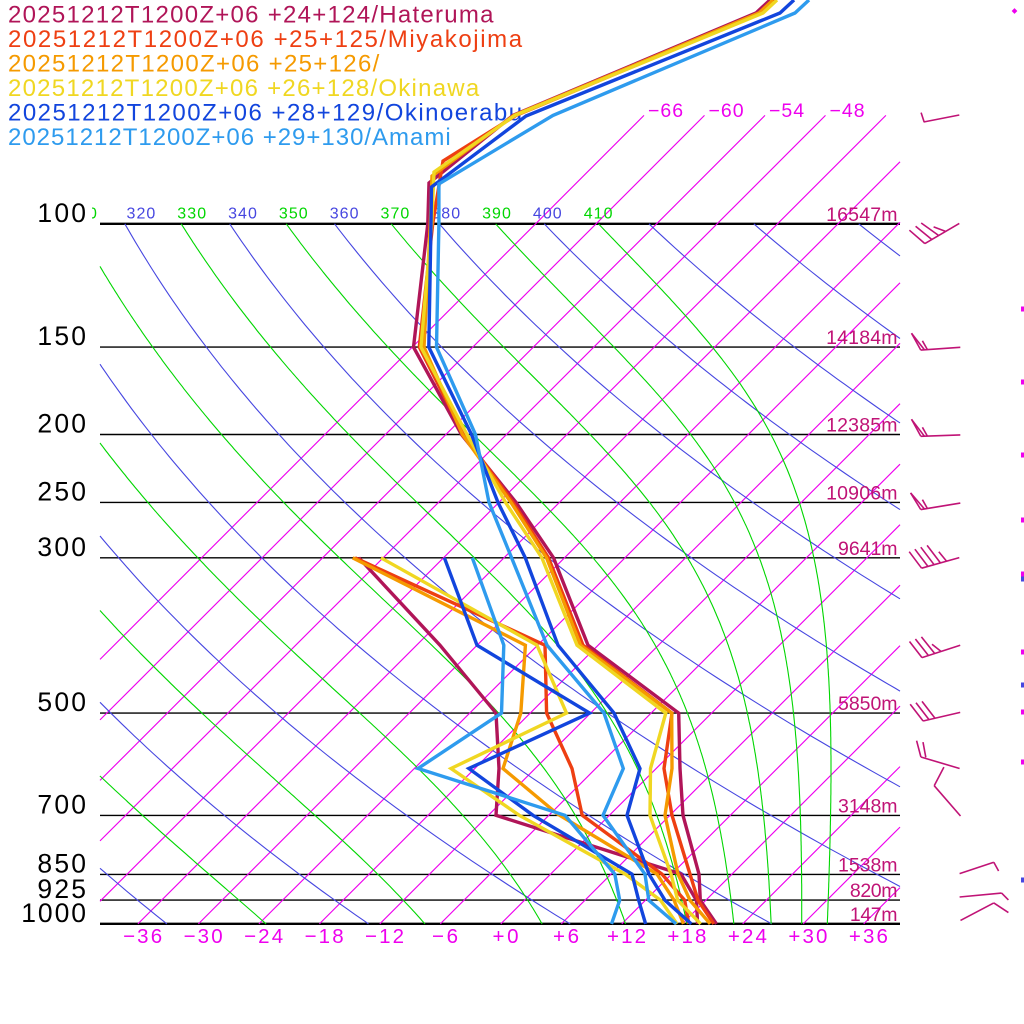 This screenshot has width=1024, height=1024. I want to click on svg-text: 100, so click(61, 213).